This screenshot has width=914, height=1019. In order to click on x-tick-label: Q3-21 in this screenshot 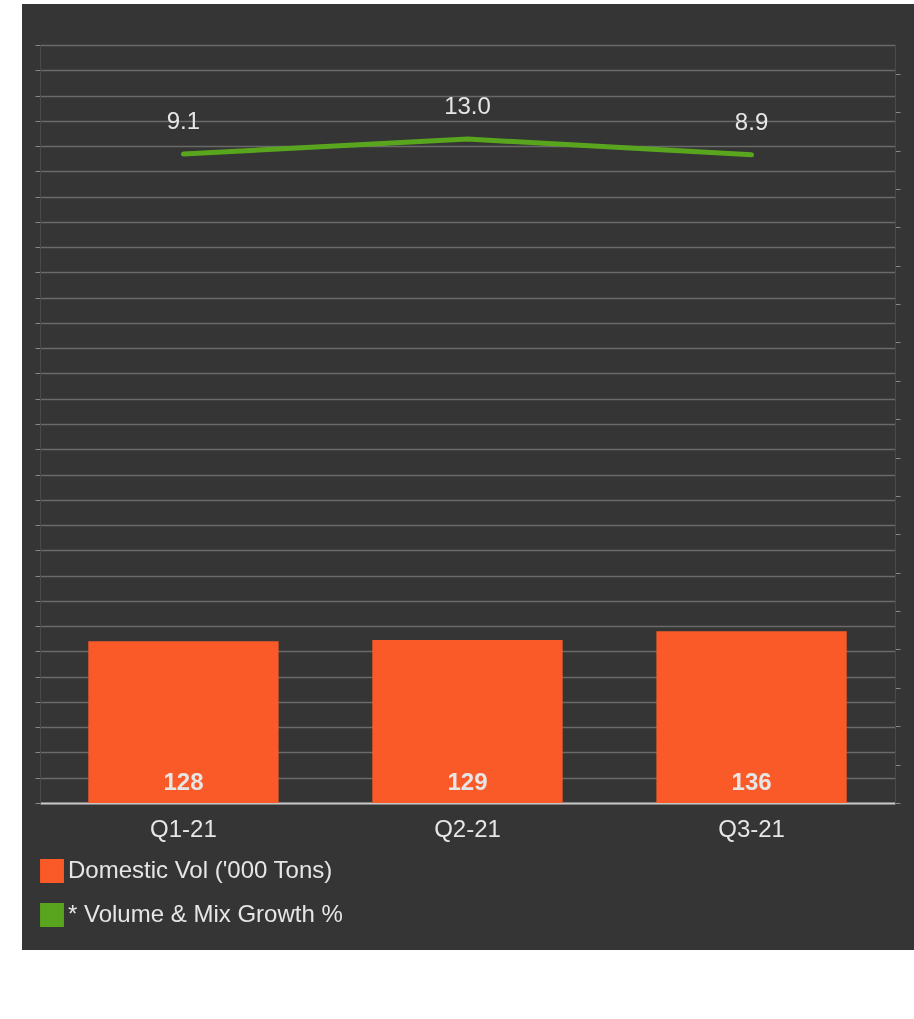, I will do `click(751, 828)`.